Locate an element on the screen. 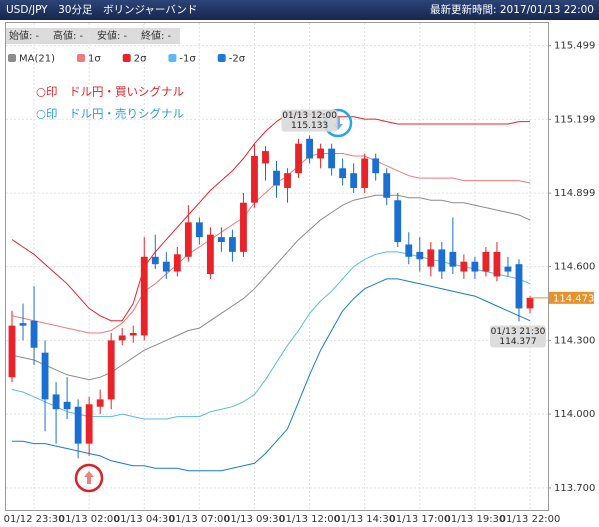 The width and height of the screenshot is (599, 527). ohlc-bar is located at coordinates (93, 36).